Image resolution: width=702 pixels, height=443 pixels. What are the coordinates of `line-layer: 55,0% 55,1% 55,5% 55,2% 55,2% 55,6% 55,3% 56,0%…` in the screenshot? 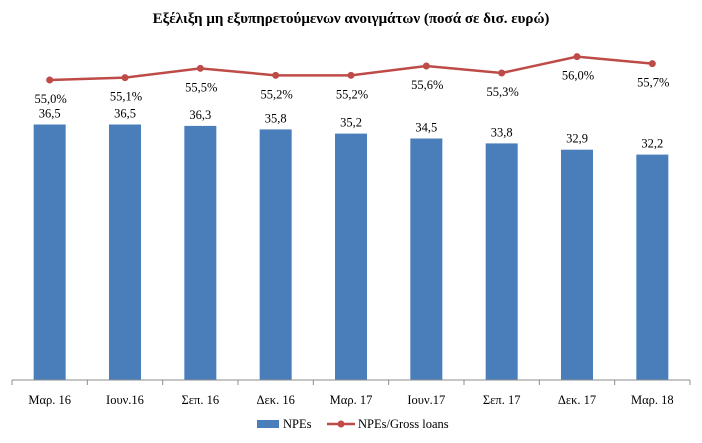 It's located at (352, 79).